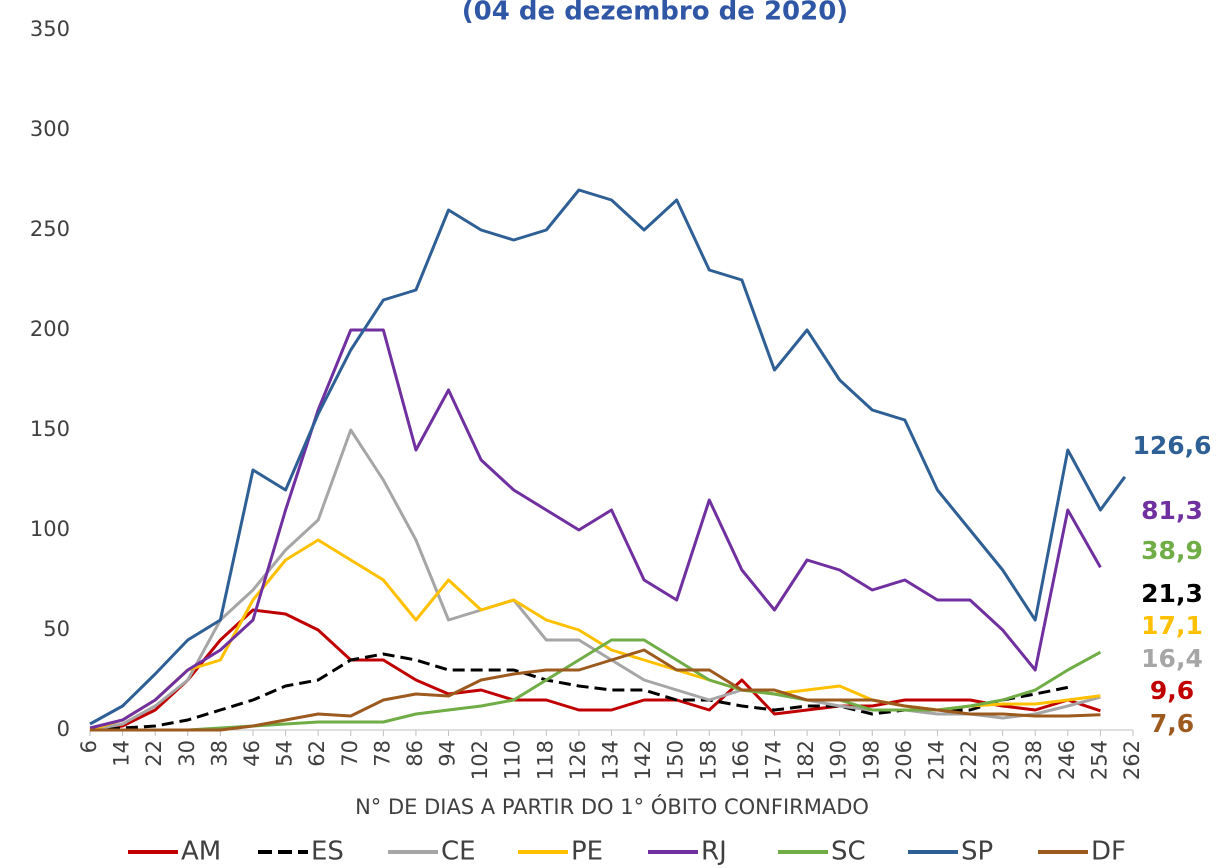  I want to click on x-tick-label: 86, so click(415, 753).